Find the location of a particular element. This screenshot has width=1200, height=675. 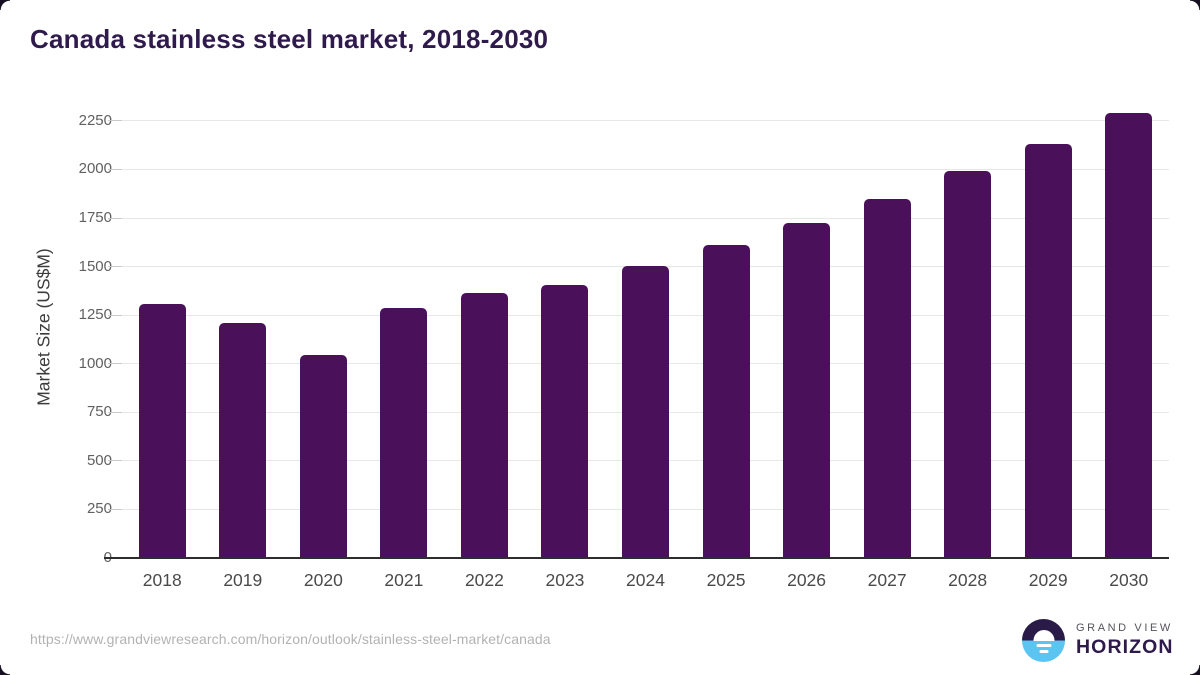

y-tick-label-1500: 1500 is located at coordinates (95, 266).